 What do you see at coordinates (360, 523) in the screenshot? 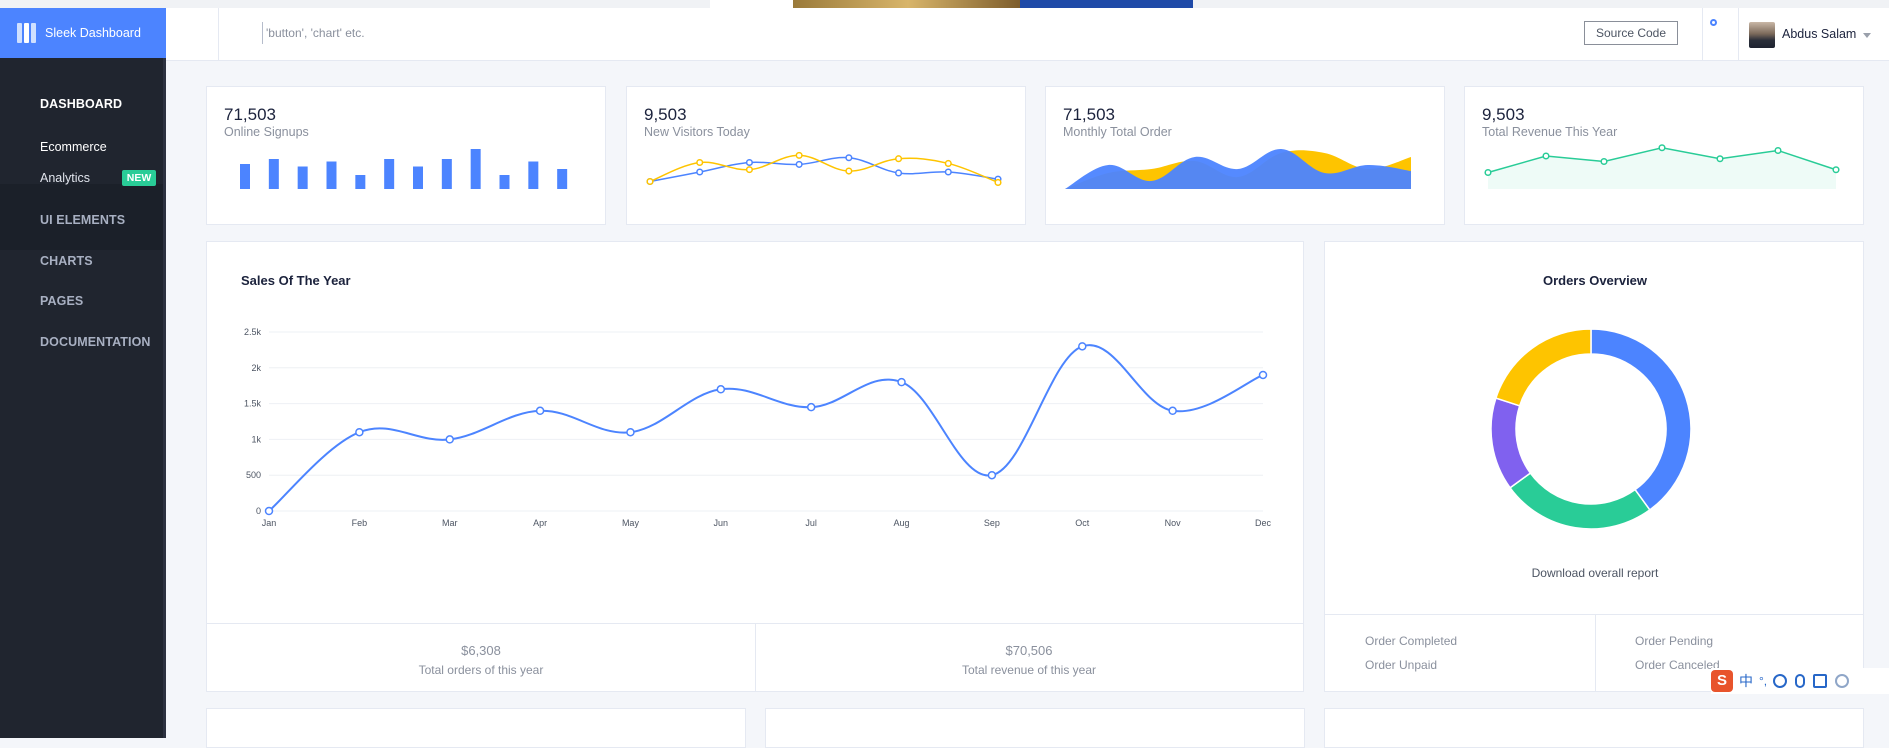
I see `x-tick-label: Feb` at bounding box center [360, 523].